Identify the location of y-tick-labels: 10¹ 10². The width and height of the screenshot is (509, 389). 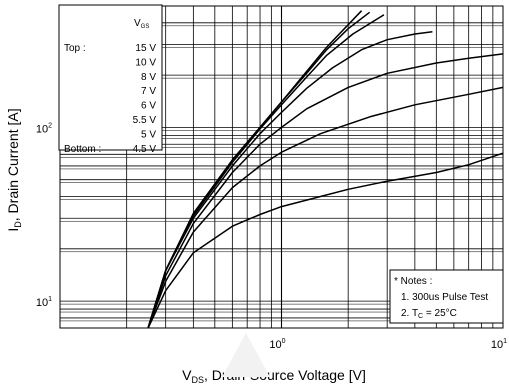
(44, 215).